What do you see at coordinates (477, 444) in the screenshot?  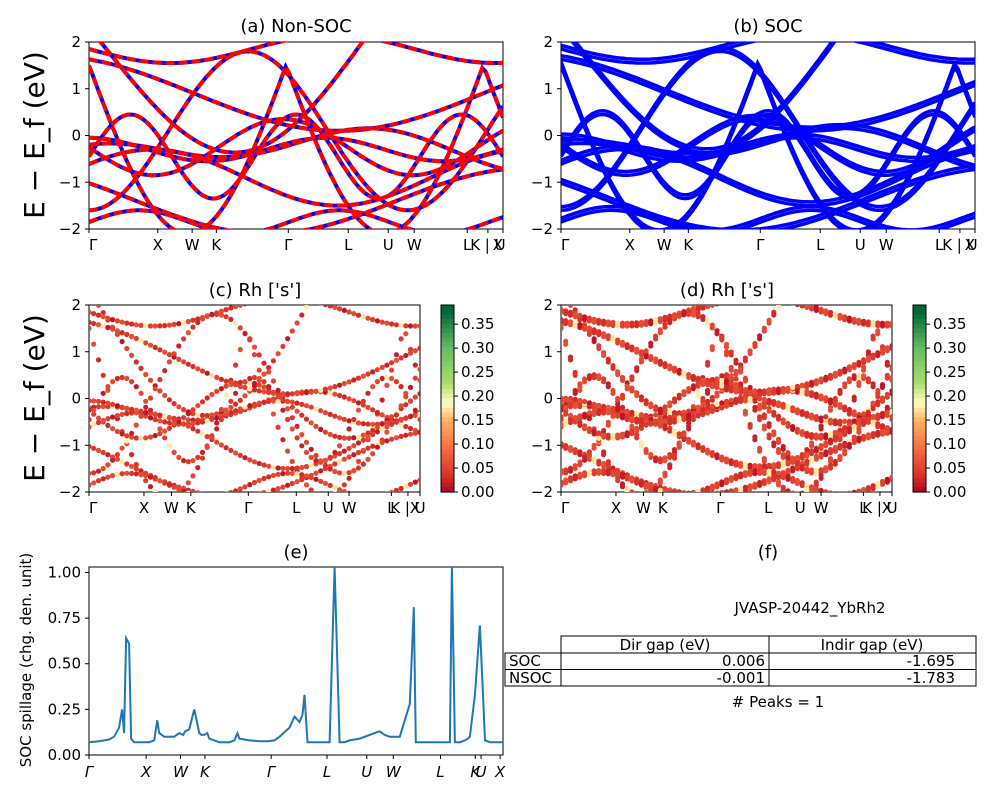 I see `colorbar-tick-label: 0.10` at bounding box center [477, 444].